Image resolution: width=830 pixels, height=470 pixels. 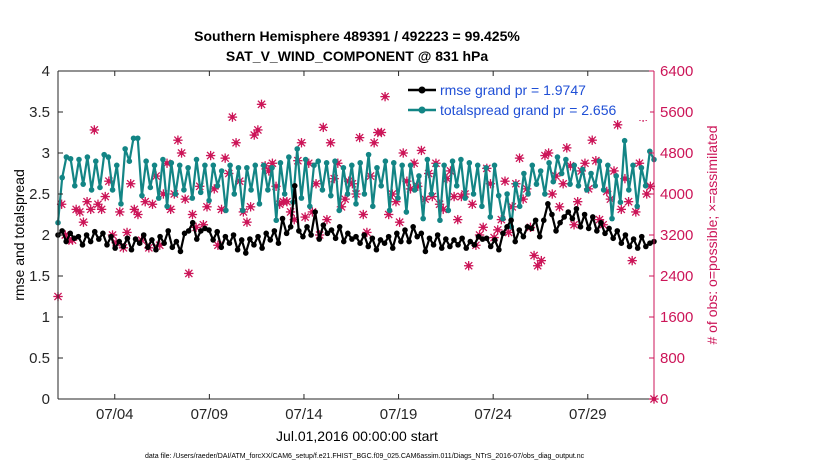 What do you see at coordinates (676, 317) in the screenshot?
I see `y-right-tick-label: 1600` at bounding box center [676, 317].